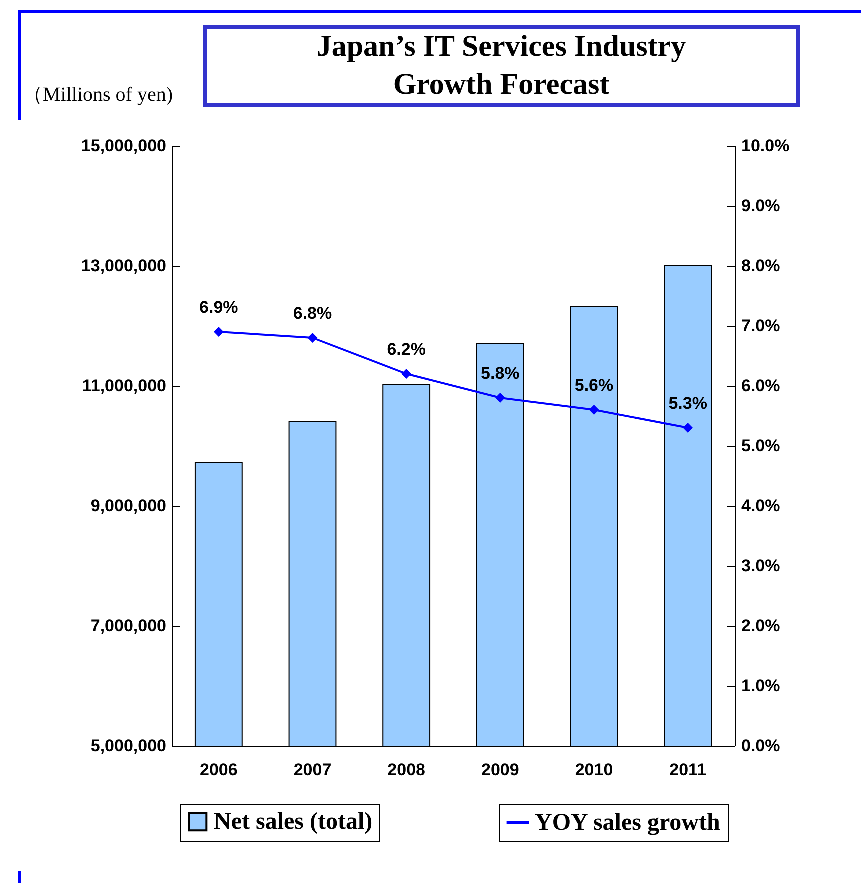 This screenshot has width=865, height=887. What do you see at coordinates (312, 313) in the screenshot?
I see `data-label: 6.8%` at bounding box center [312, 313].